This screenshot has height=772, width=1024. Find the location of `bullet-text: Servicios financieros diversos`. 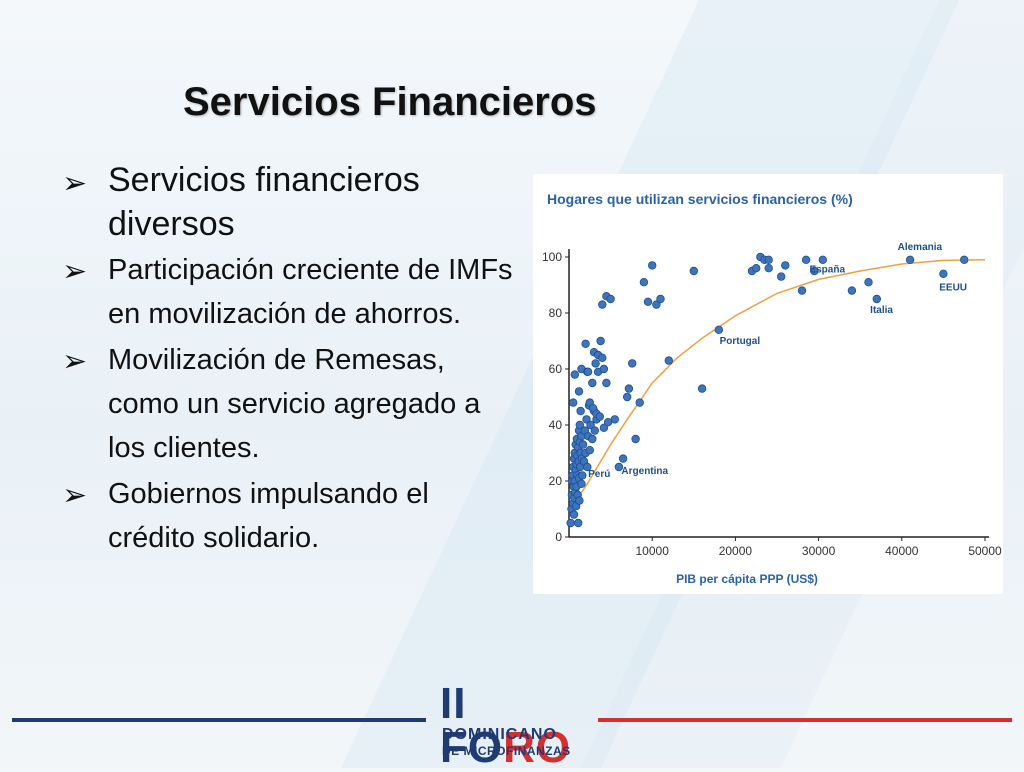

bullet-text: Servicios financieros diversos is located at coordinates (264, 202).